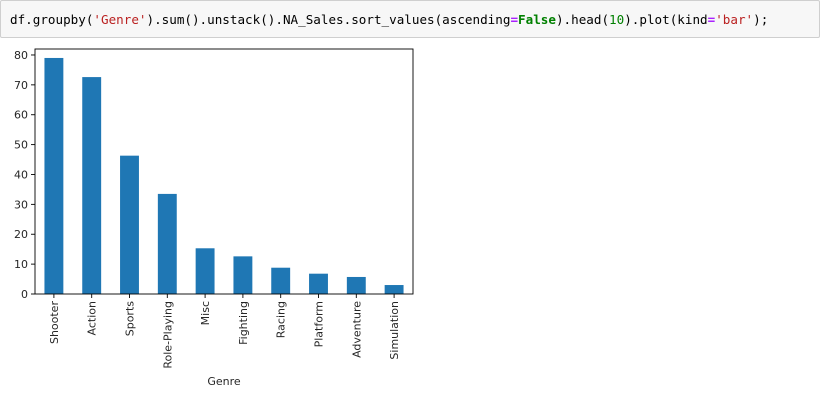  Describe the element at coordinates (394, 330) in the screenshot. I see `x-tick-label: Simulation` at that location.